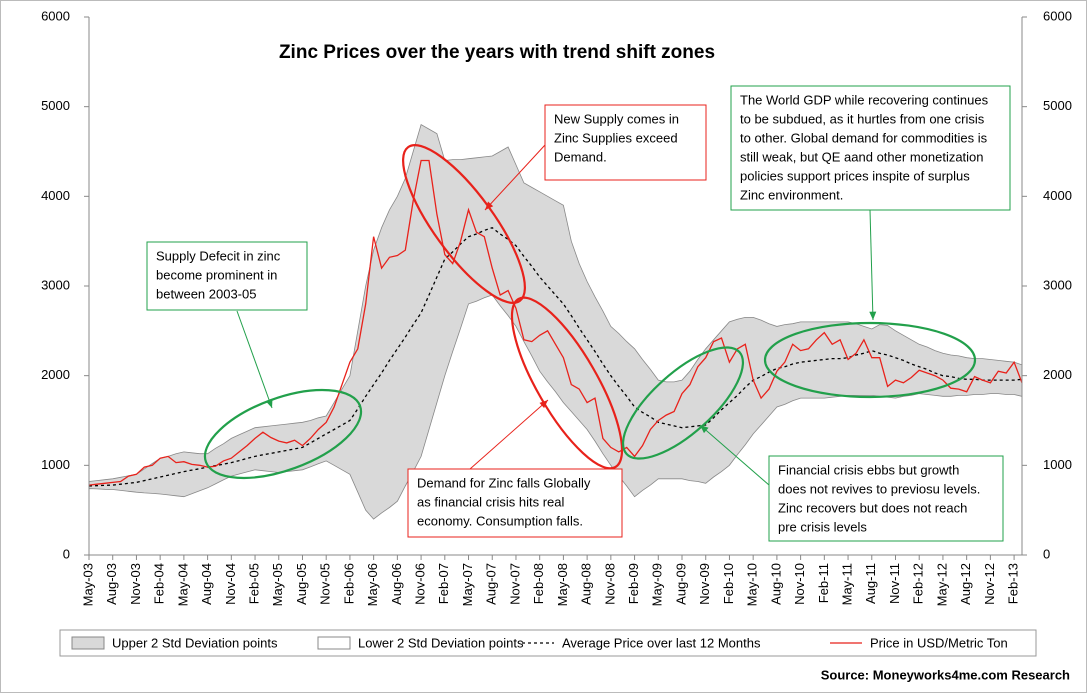 The image size is (1087, 693). What do you see at coordinates (504, 482) in the screenshot?
I see `annotation-text: Demand for Zinc falls Globally` at bounding box center [504, 482].